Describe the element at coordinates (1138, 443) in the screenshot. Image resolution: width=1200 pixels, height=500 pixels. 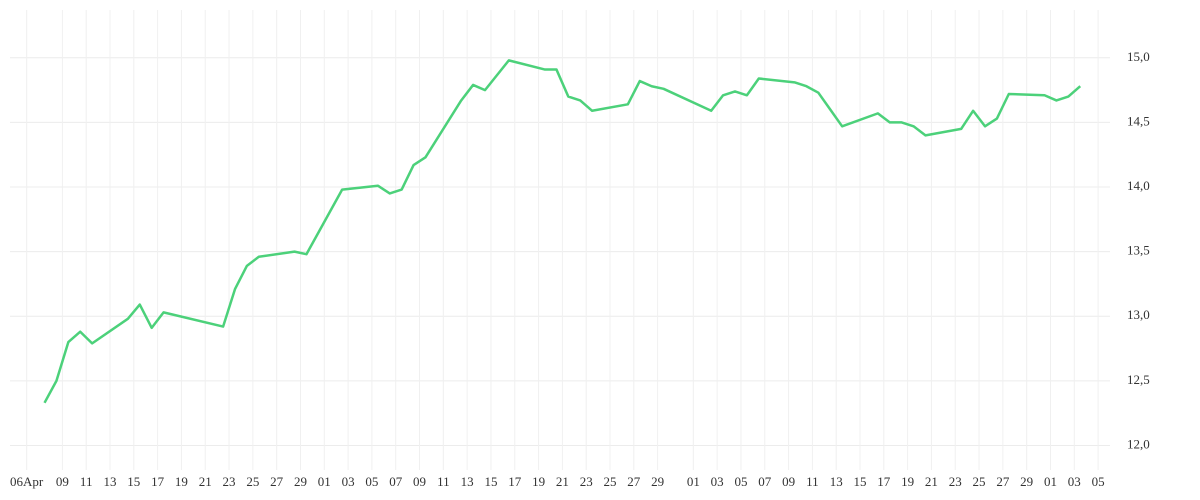
I see `y-tick-label: 12,0` at that location.